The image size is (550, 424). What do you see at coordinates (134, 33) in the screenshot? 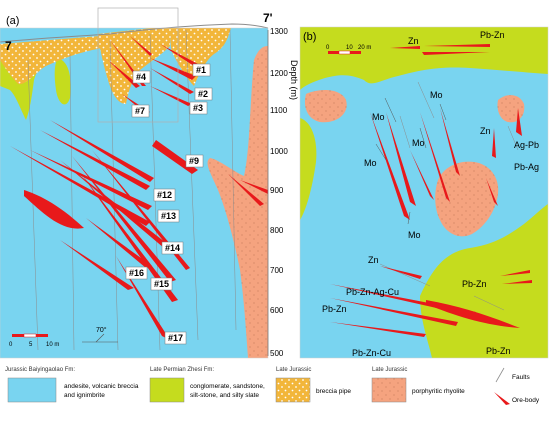
I see `topography-line` at bounding box center [134, 33].